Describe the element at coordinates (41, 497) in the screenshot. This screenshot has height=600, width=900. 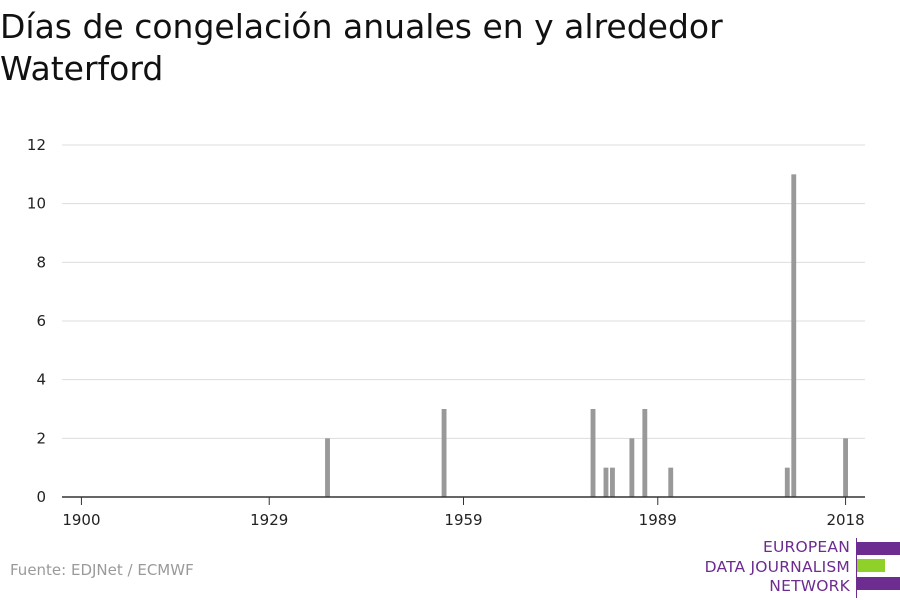
I see `y-tick-label: 0` at that location.